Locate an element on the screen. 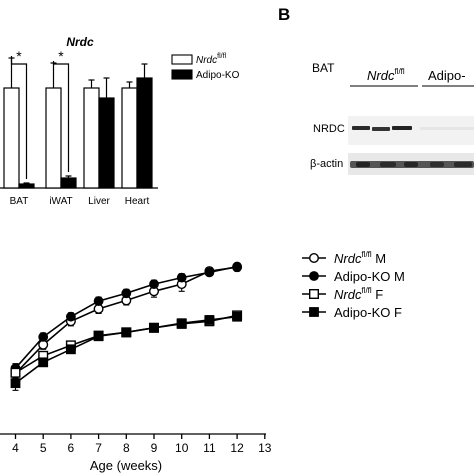  blot-group1-sup: fl/fl is located at coordinates (399, 71).